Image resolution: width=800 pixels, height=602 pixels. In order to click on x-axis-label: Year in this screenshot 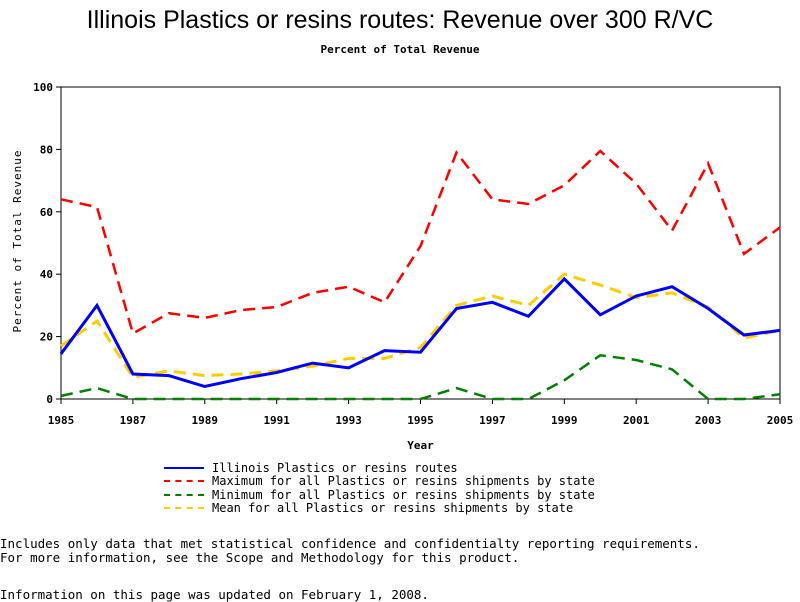, I will do `click(420, 445)`.